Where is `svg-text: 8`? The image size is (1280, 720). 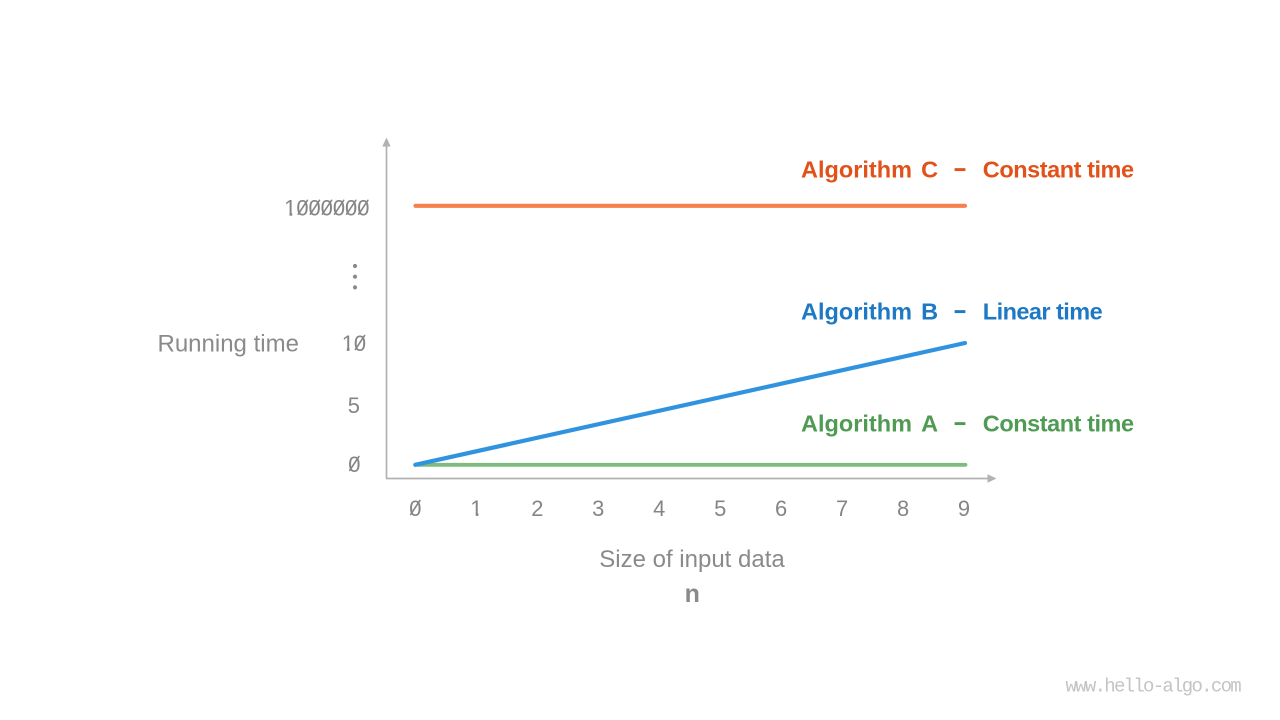
svg-text: 8 is located at coordinates (903, 508).